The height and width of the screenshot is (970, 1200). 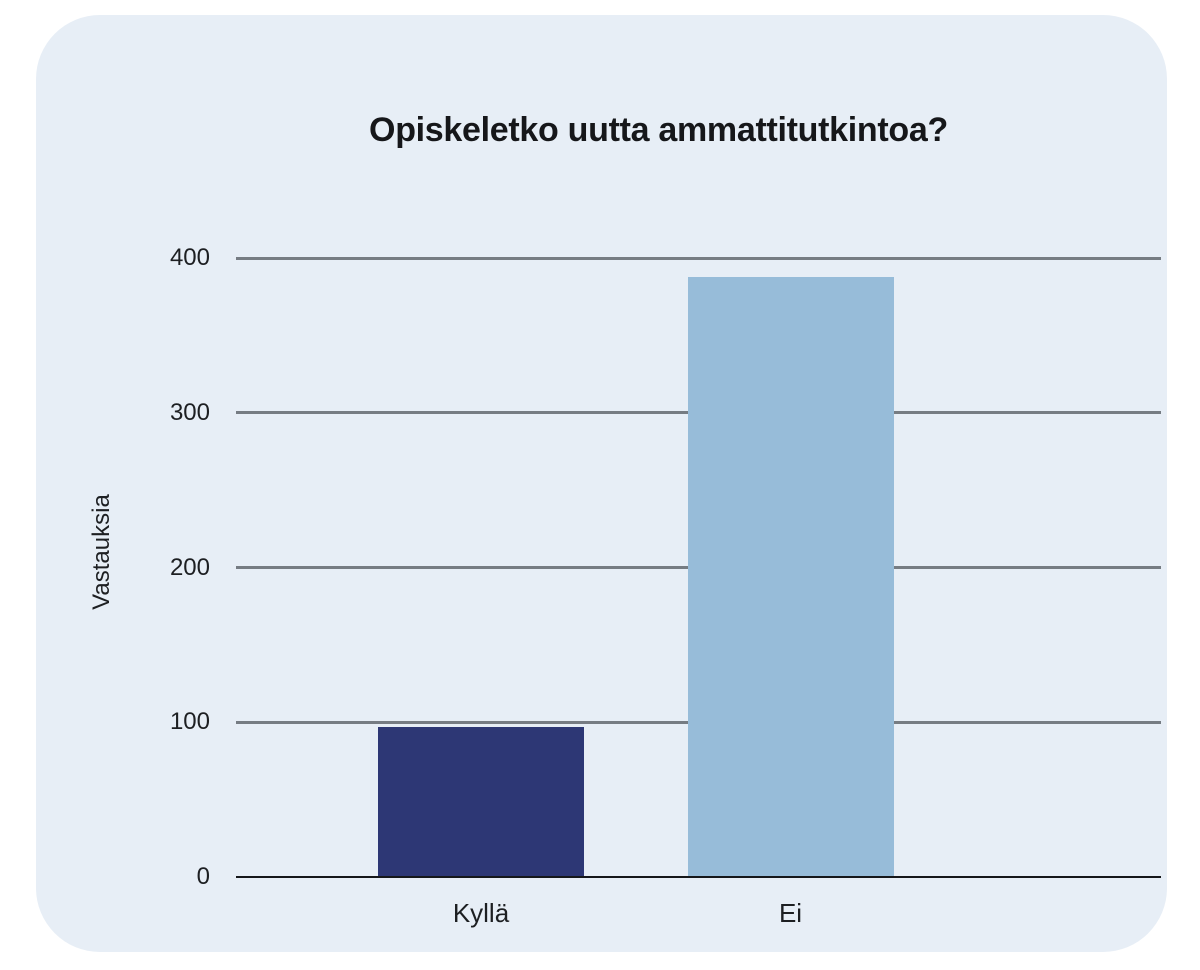 What do you see at coordinates (189, 722) in the screenshot?
I see `y-tick-label-100: 100` at bounding box center [189, 722].